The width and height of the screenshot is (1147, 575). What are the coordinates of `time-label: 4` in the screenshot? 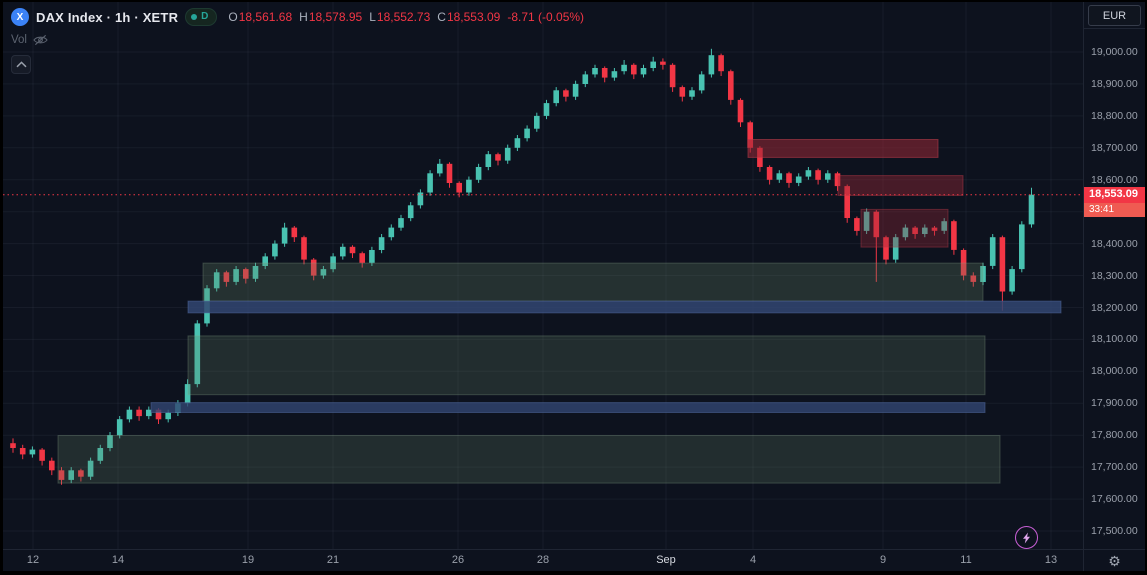 It's located at (753, 560).